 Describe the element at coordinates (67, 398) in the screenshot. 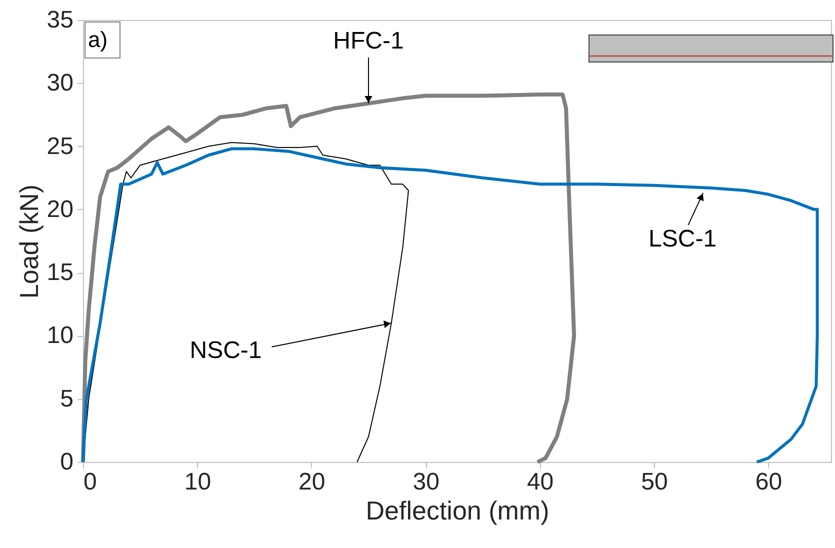

I see `y-tick-label: 5` at that location.